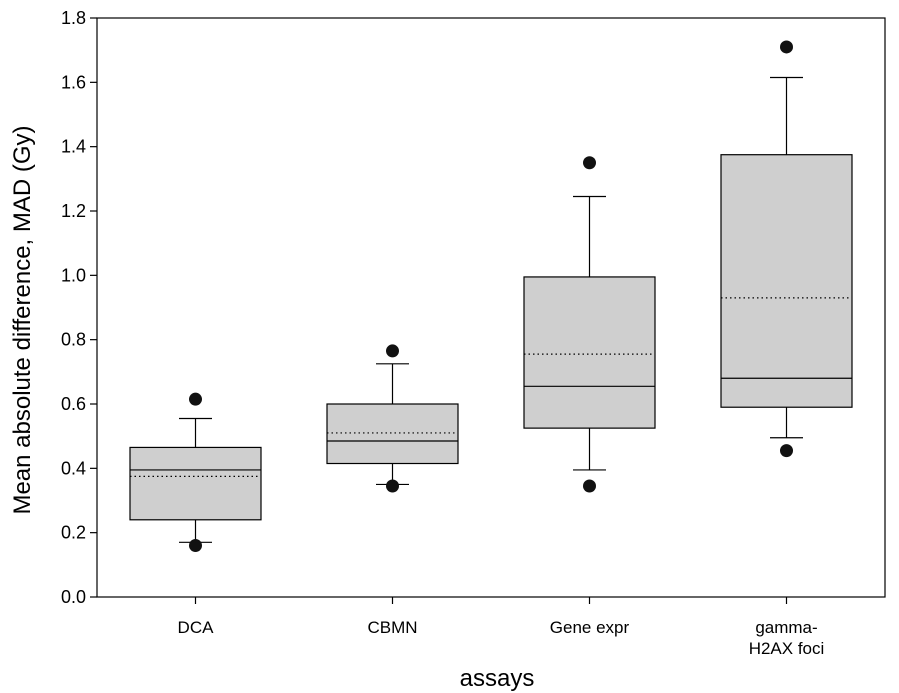 The height and width of the screenshot is (693, 899). What do you see at coordinates (73, 18) in the screenshot?
I see `y-tick-label: 1.8` at bounding box center [73, 18].